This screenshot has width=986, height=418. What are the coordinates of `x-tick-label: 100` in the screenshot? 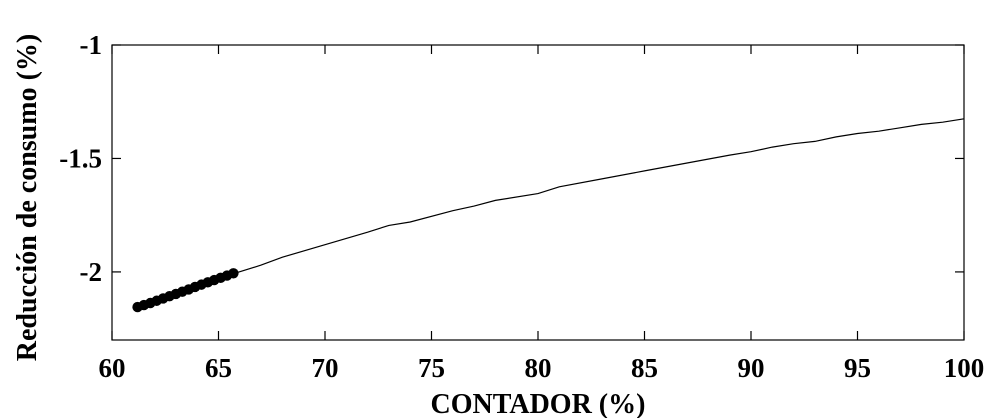 It's located at (964, 368).